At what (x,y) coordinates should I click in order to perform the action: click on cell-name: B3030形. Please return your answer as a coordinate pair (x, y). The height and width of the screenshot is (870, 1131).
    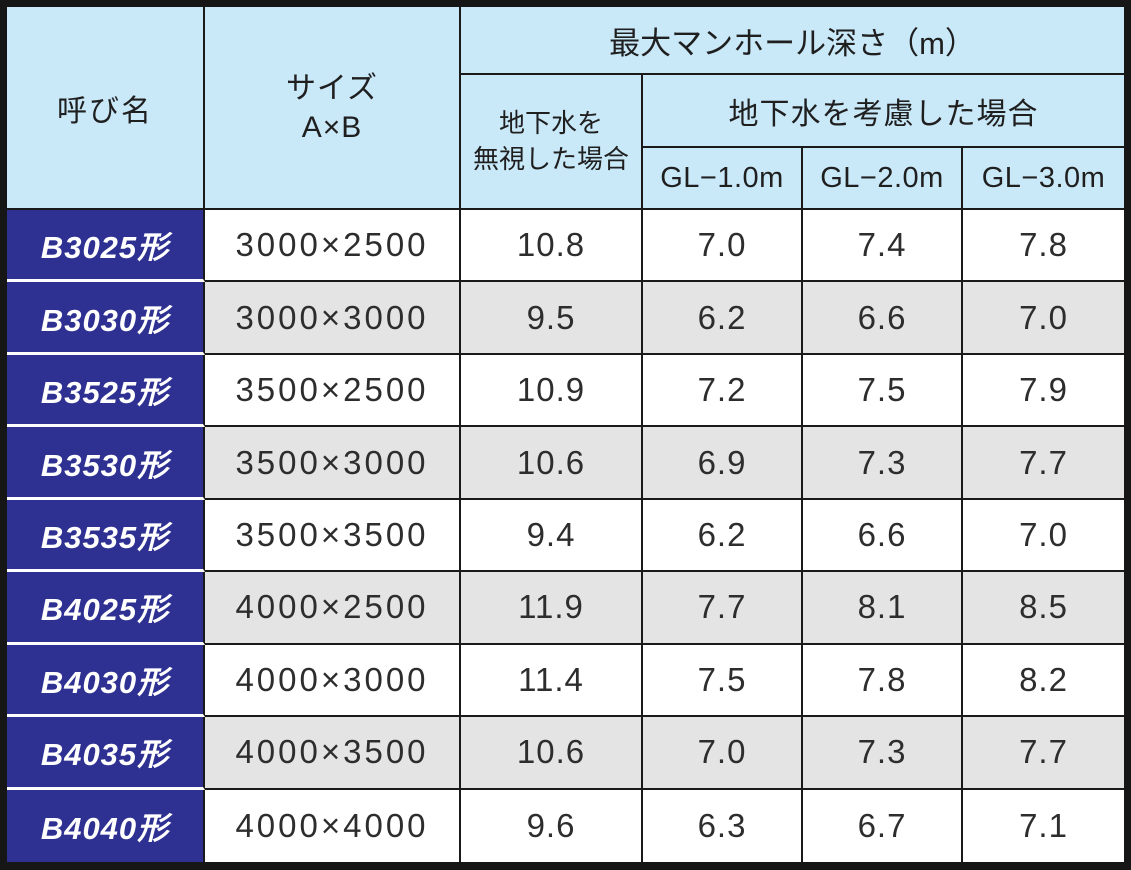
    Looking at the image, I should click on (106, 318).